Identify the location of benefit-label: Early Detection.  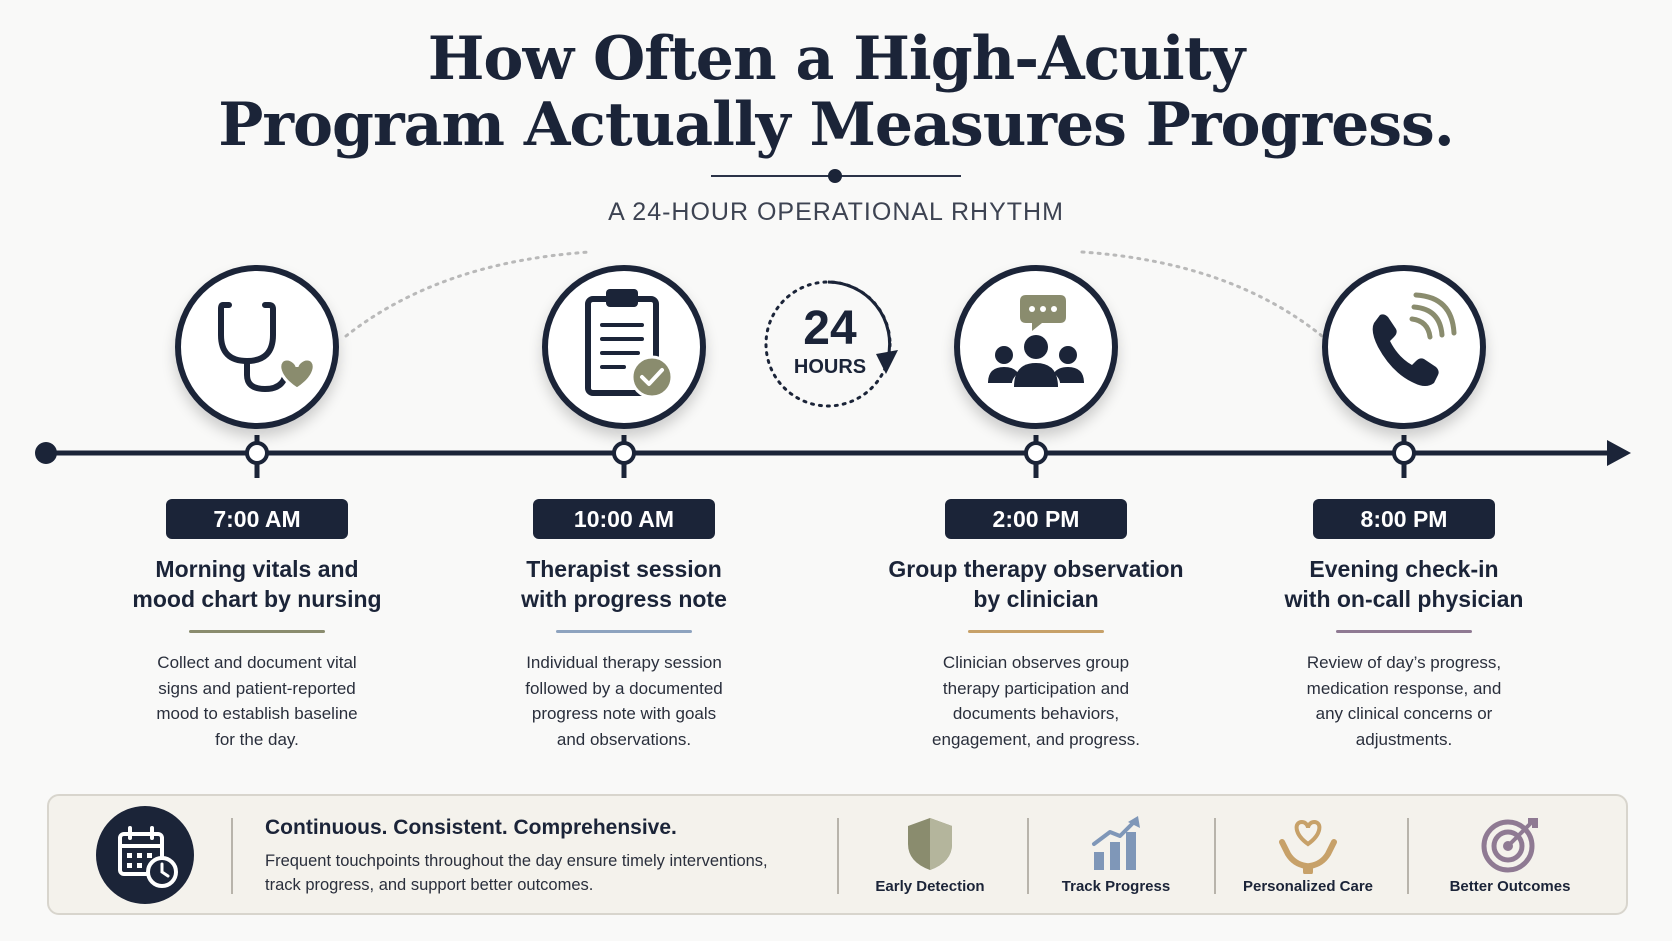
(930, 886).